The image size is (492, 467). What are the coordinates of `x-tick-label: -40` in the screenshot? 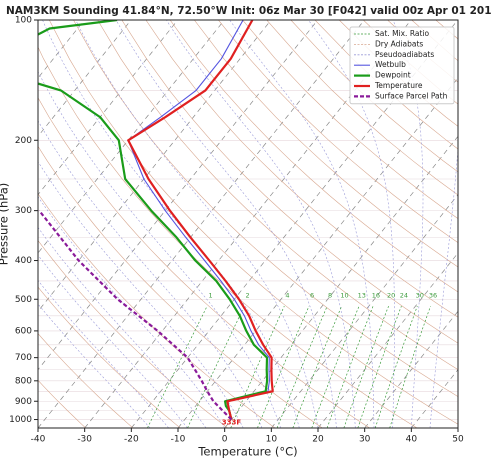 It's located at (38, 440).